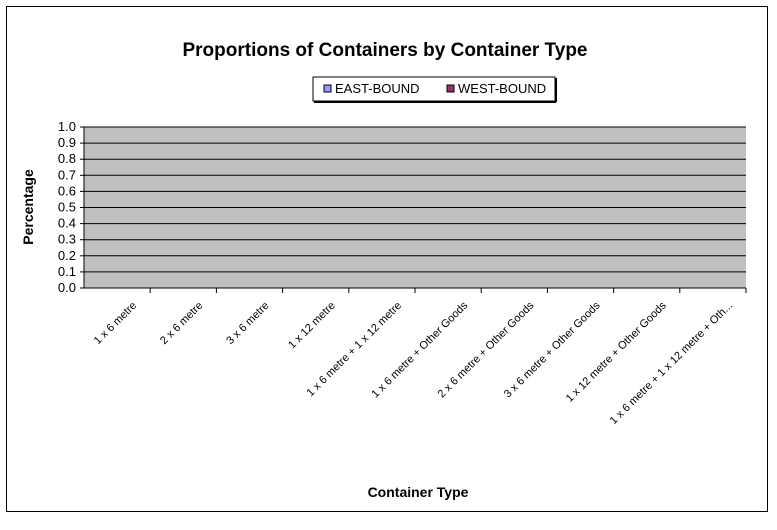 This screenshot has width=777, height=530. What do you see at coordinates (327, 88) in the screenshot?
I see `legend-swatch-east-bound` at bounding box center [327, 88].